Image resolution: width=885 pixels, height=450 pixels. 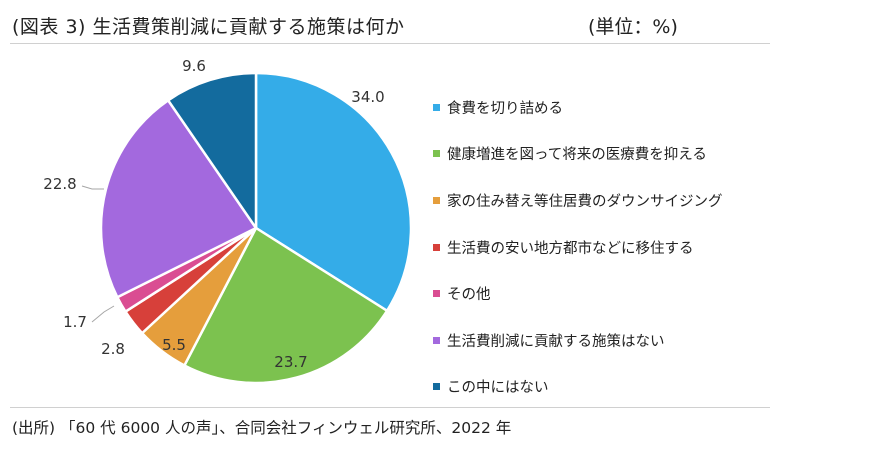 I want to click on data-label: 22.8, so click(x=59, y=184).